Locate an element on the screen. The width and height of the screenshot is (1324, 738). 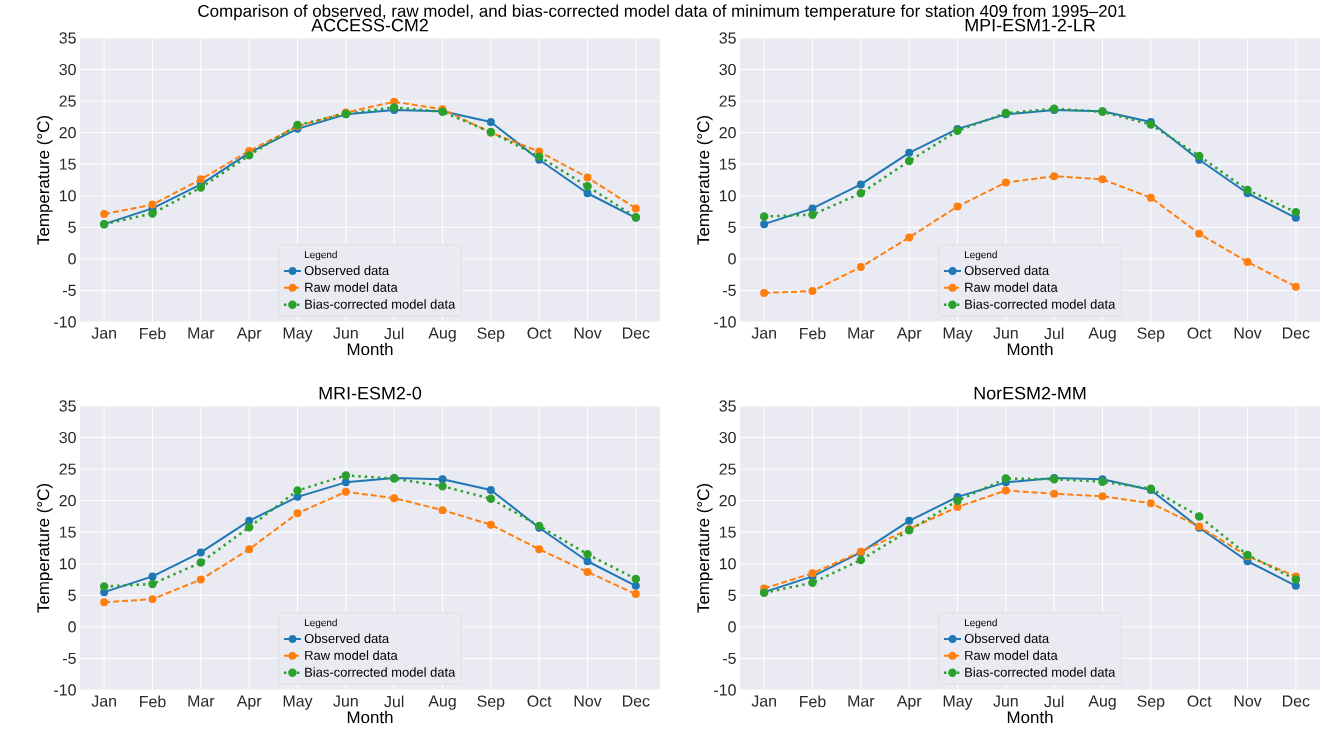
chart-title: MRI-ESM2-0 is located at coordinates (370, 393).